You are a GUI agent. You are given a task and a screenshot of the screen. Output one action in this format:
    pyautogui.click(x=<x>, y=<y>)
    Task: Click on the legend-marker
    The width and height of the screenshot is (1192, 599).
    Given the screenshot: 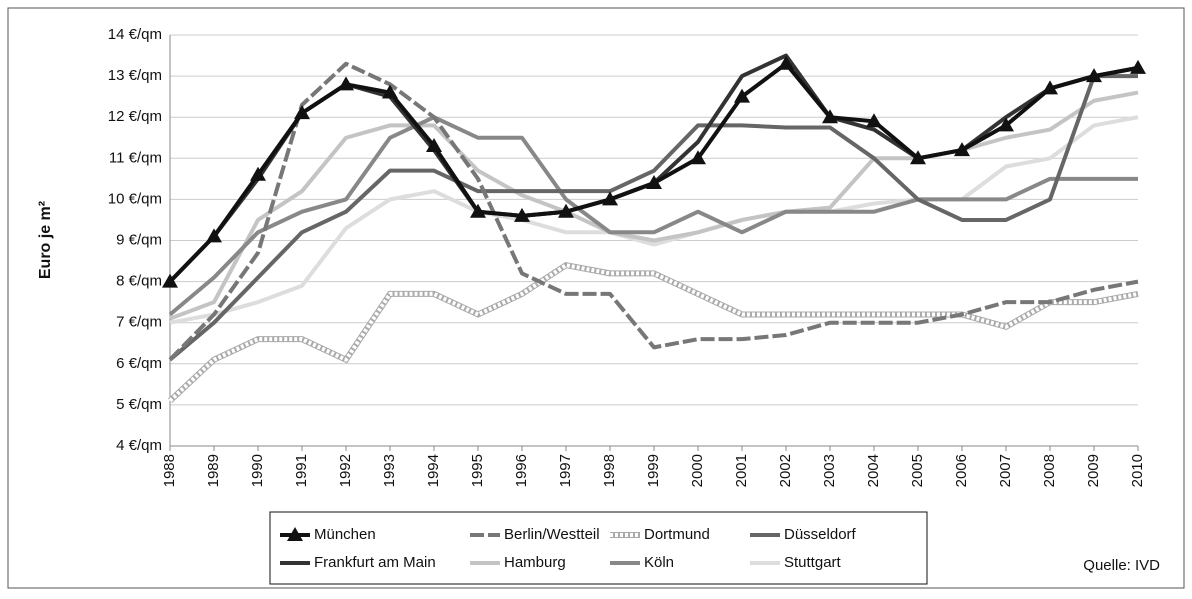 What is the action you would take?
    pyautogui.click(x=295, y=534)
    